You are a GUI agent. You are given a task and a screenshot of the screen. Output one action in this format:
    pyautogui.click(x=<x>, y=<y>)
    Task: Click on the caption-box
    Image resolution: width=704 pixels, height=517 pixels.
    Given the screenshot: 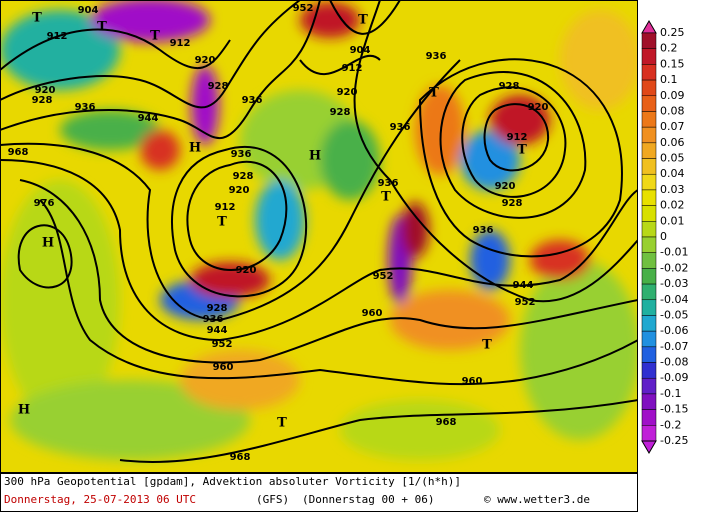 What is the action you would take?
    pyautogui.click(x=319, y=492)
    